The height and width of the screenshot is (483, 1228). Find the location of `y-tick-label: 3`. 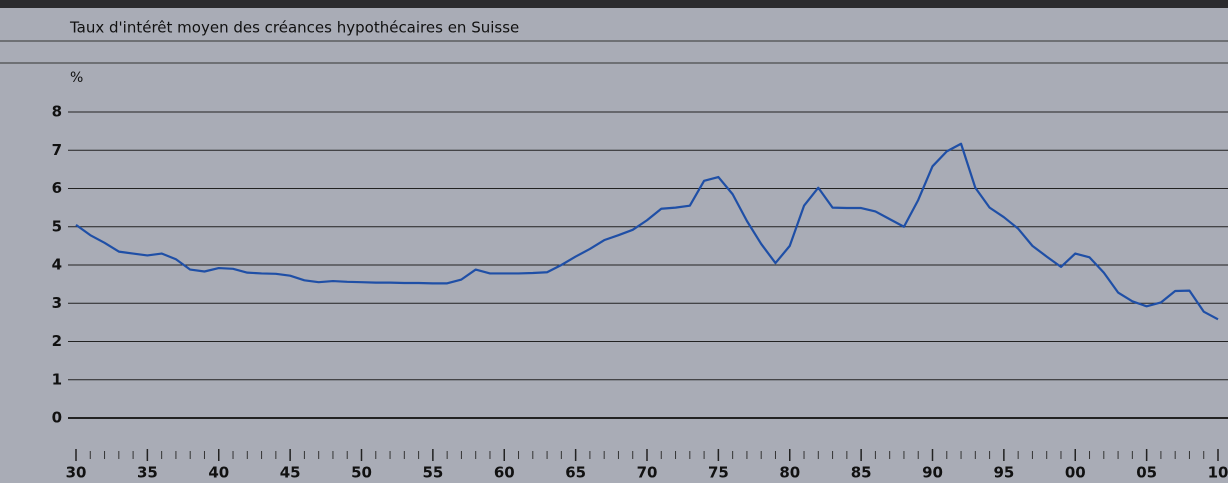

y-tick-label: 3 is located at coordinates (57, 303).